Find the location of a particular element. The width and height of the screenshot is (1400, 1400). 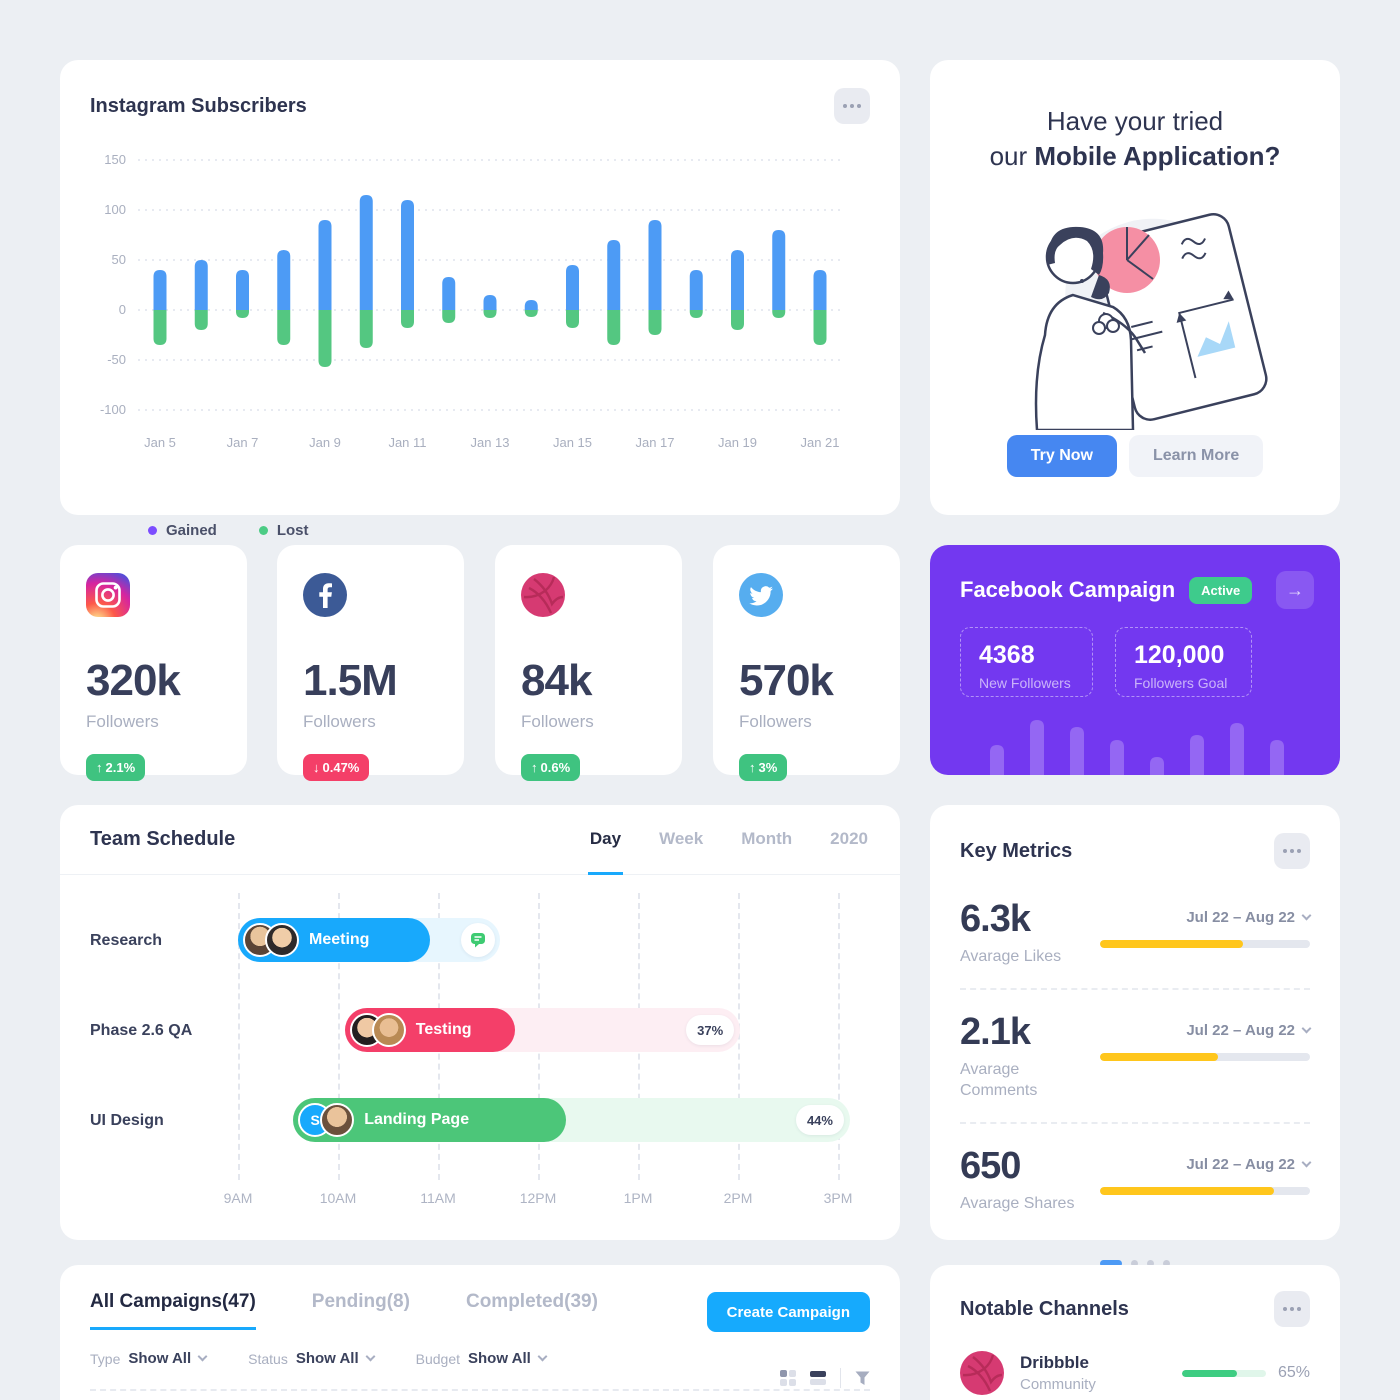

promo-heading: Have your tried our Mobile Application? is located at coordinates (1135, 139).